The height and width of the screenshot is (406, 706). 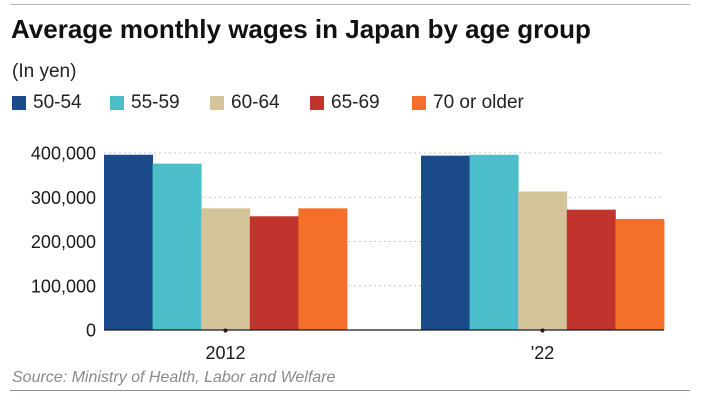 I want to click on legend-item-50-54: 50-54, so click(x=47, y=103).